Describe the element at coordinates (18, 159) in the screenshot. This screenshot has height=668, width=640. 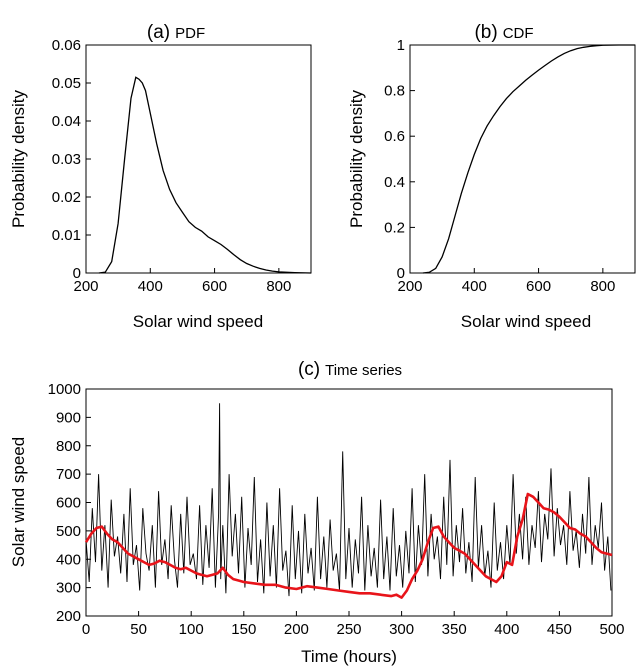
I see `panel-a-ylabel: Probability density` at that location.